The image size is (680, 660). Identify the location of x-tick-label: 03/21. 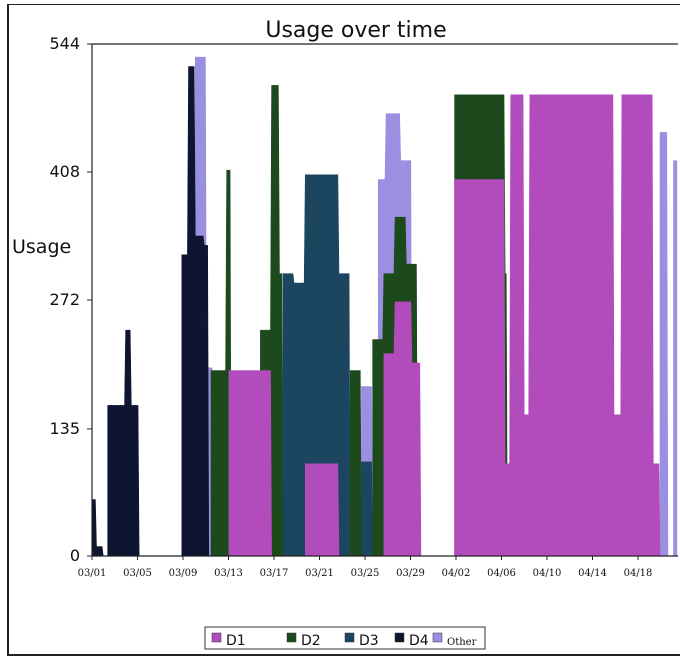
(319, 573).